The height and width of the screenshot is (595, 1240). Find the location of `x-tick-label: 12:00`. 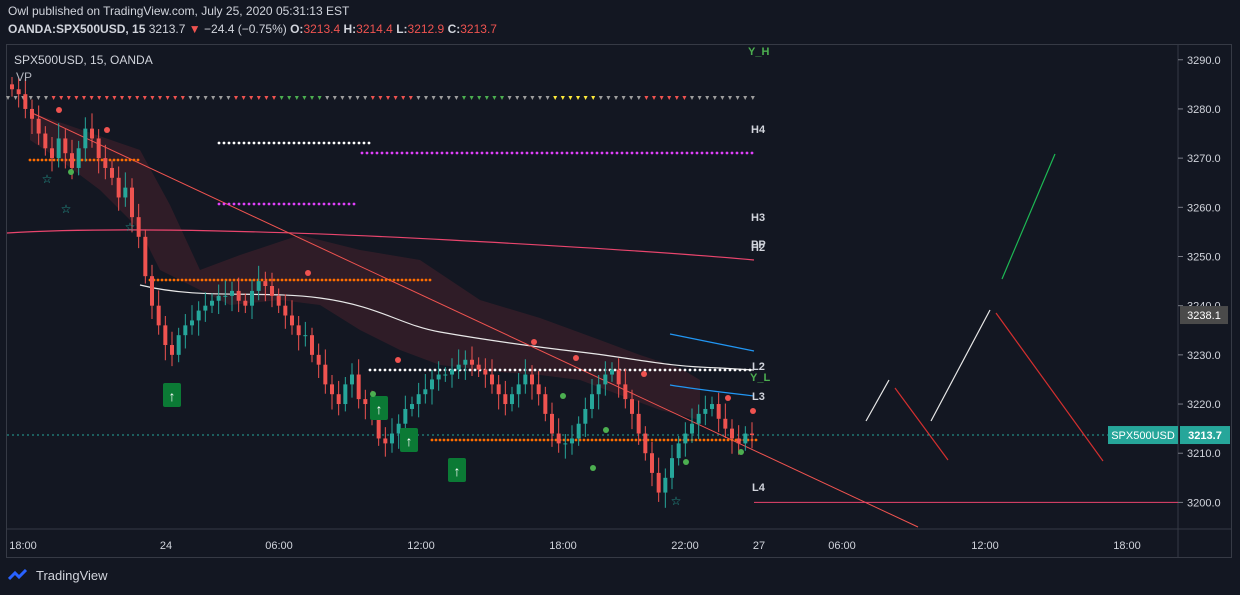

x-tick-label: 12:00 is located at coordinates (421, 546).